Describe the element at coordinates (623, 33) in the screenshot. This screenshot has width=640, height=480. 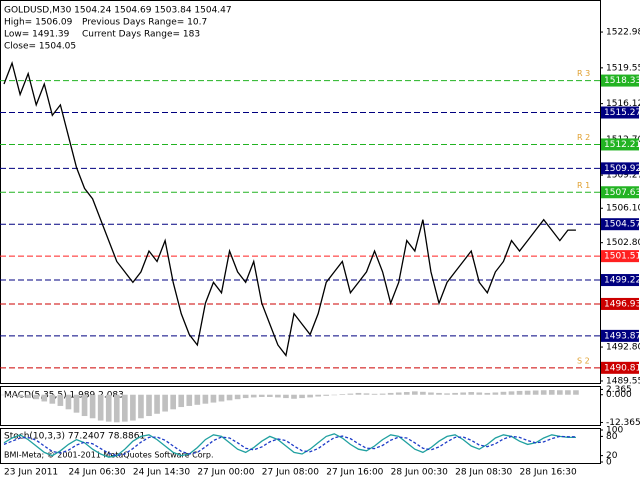
I see `y-tick-label: 1522.98` at that location.